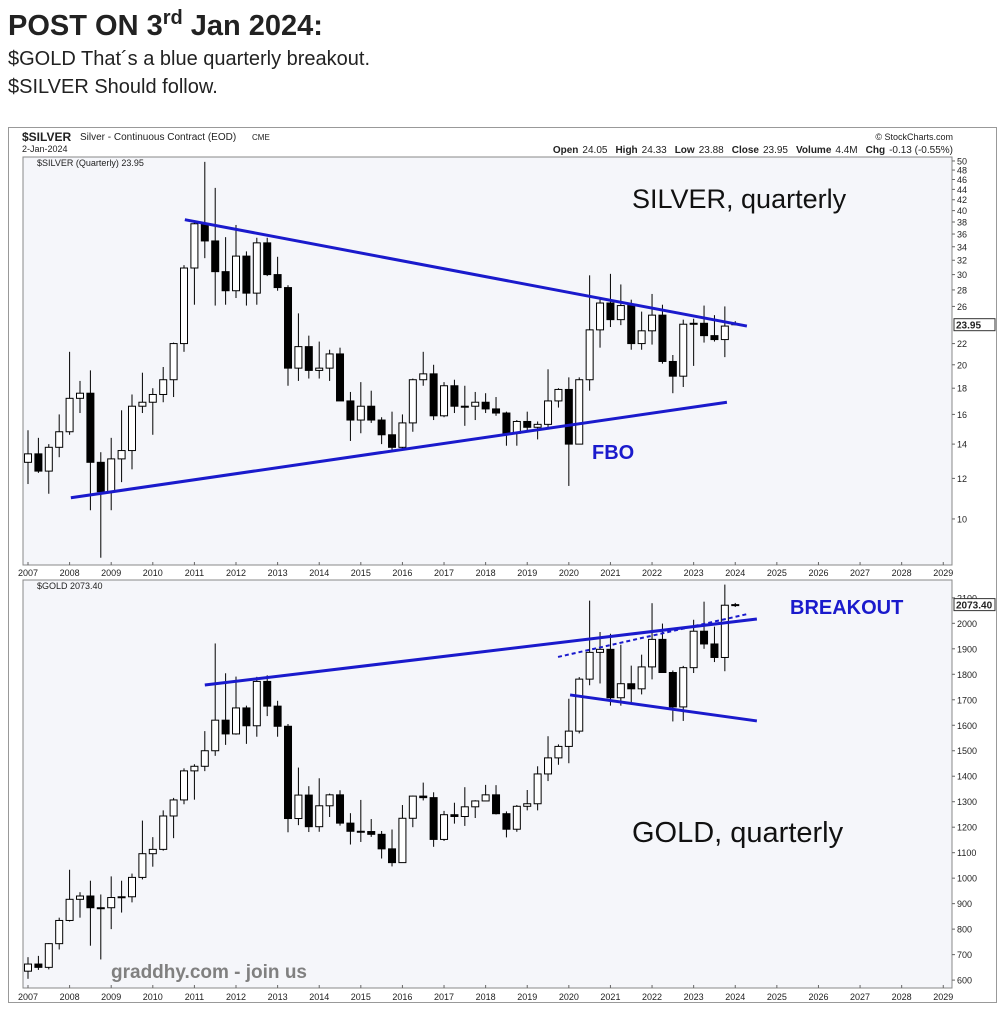  Describe the element at coordinates (967, 700) in the screenshot. I see `y-tick-label: 1700` at that location.